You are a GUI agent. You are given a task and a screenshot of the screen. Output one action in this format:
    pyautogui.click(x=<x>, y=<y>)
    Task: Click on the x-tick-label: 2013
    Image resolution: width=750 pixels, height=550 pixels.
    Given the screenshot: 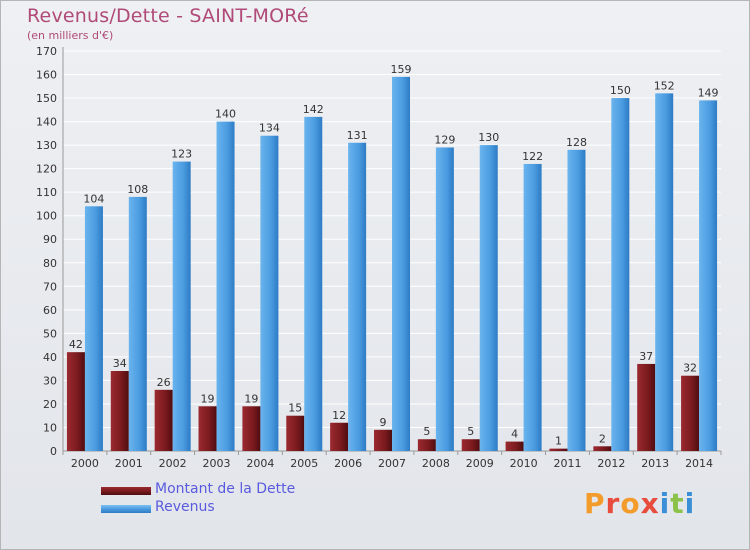 What is the action you would take?
    pyautogui.click(x=655, y=463)
    